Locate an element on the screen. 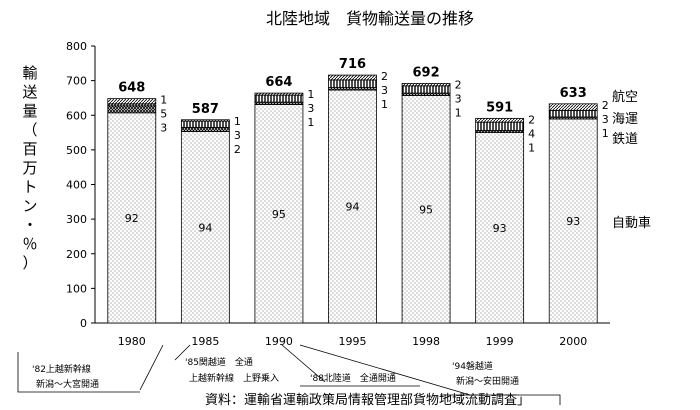 The height and width of the screenshot is (410, 700). note-line-1: '88北陸道 全通開通 is located at coordinates (353, 378).